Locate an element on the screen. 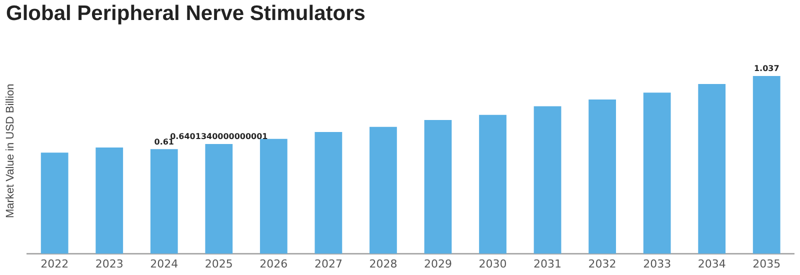 The width and height of the screenshot is (800, 275). x-tick-label: 2031 is located at coordinates (548, 263).